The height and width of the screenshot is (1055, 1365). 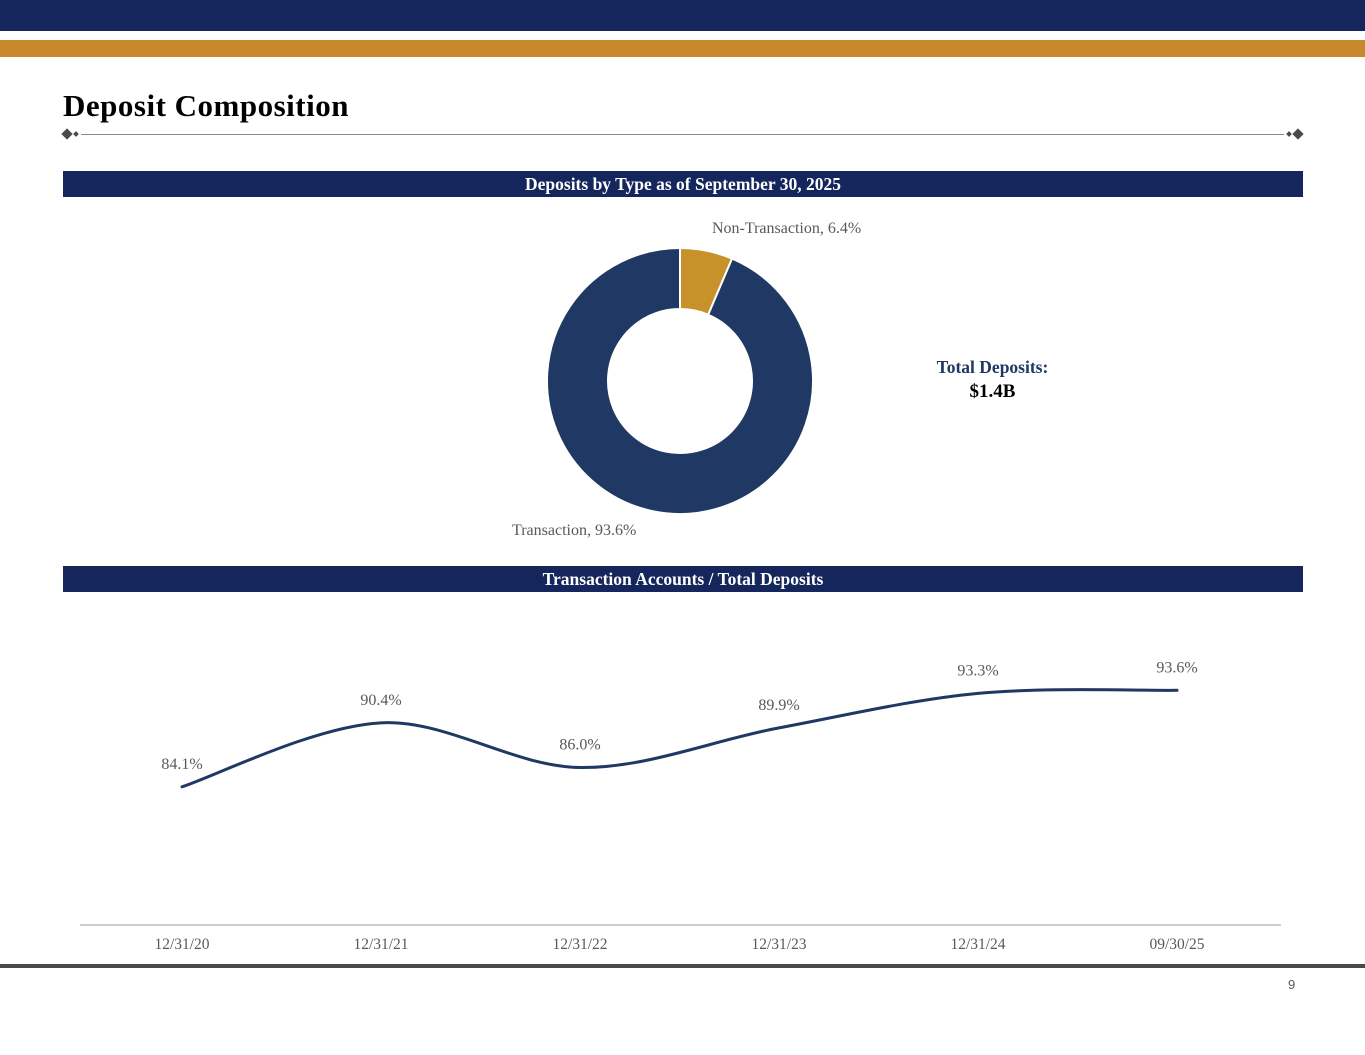 What do you see at coordinates (1289, 134) in the screenshot?
I see `diamond-ornament-right-small` at bounding box center [1289, 134].